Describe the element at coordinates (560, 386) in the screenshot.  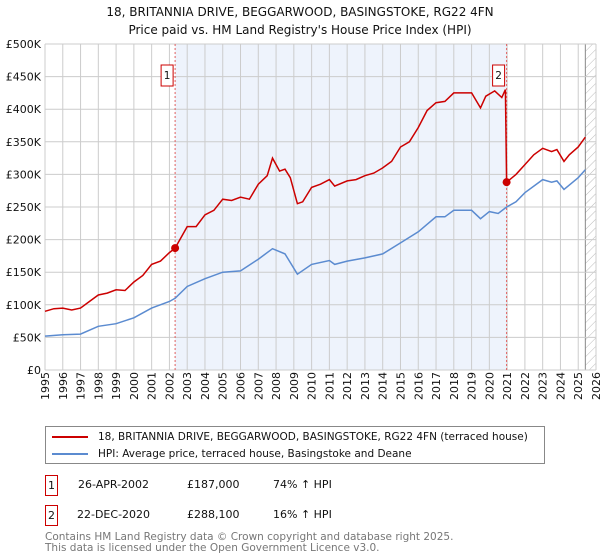
I see `x-tick-label: 2024` at that location.